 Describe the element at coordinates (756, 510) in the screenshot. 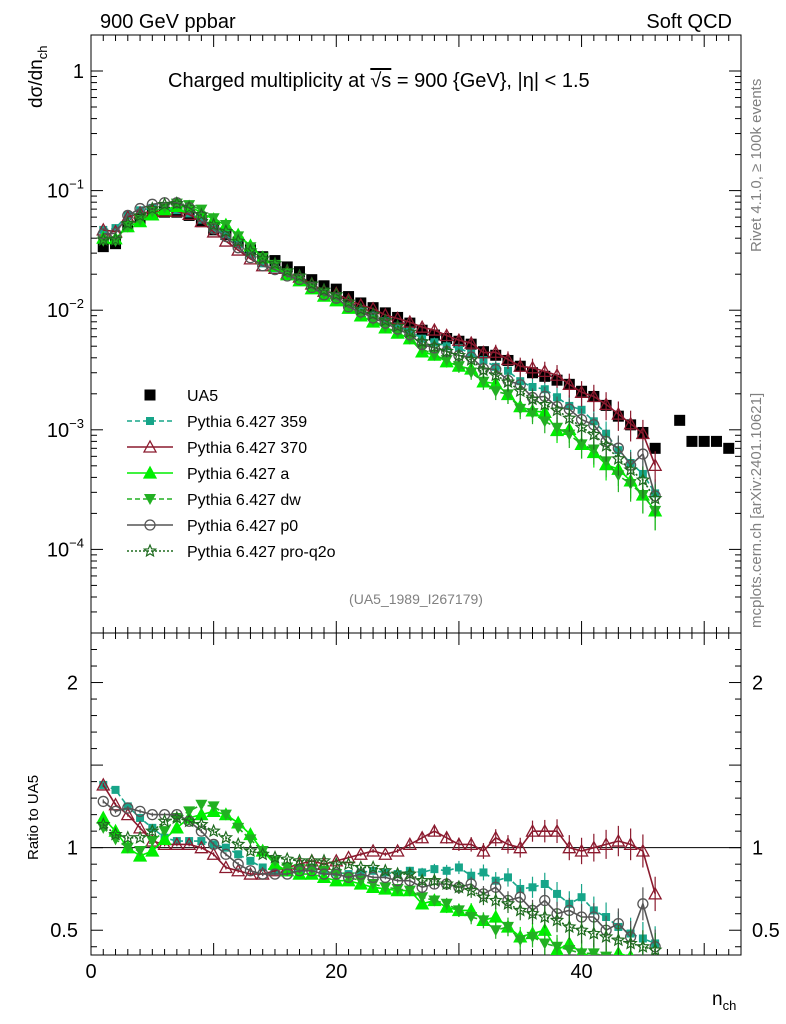

I see `mcplots-label: mcplots.cern.ch [arXiv:2401.10621]` at that location.